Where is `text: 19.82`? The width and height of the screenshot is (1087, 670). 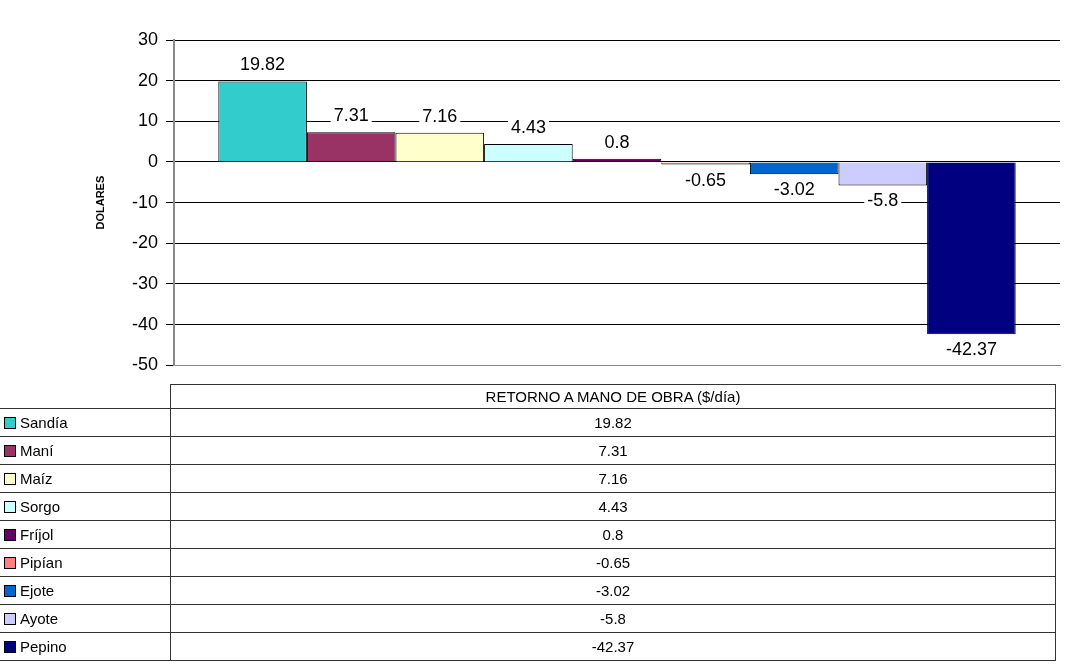
text: 19.82 is located at coordinates (613, 422).